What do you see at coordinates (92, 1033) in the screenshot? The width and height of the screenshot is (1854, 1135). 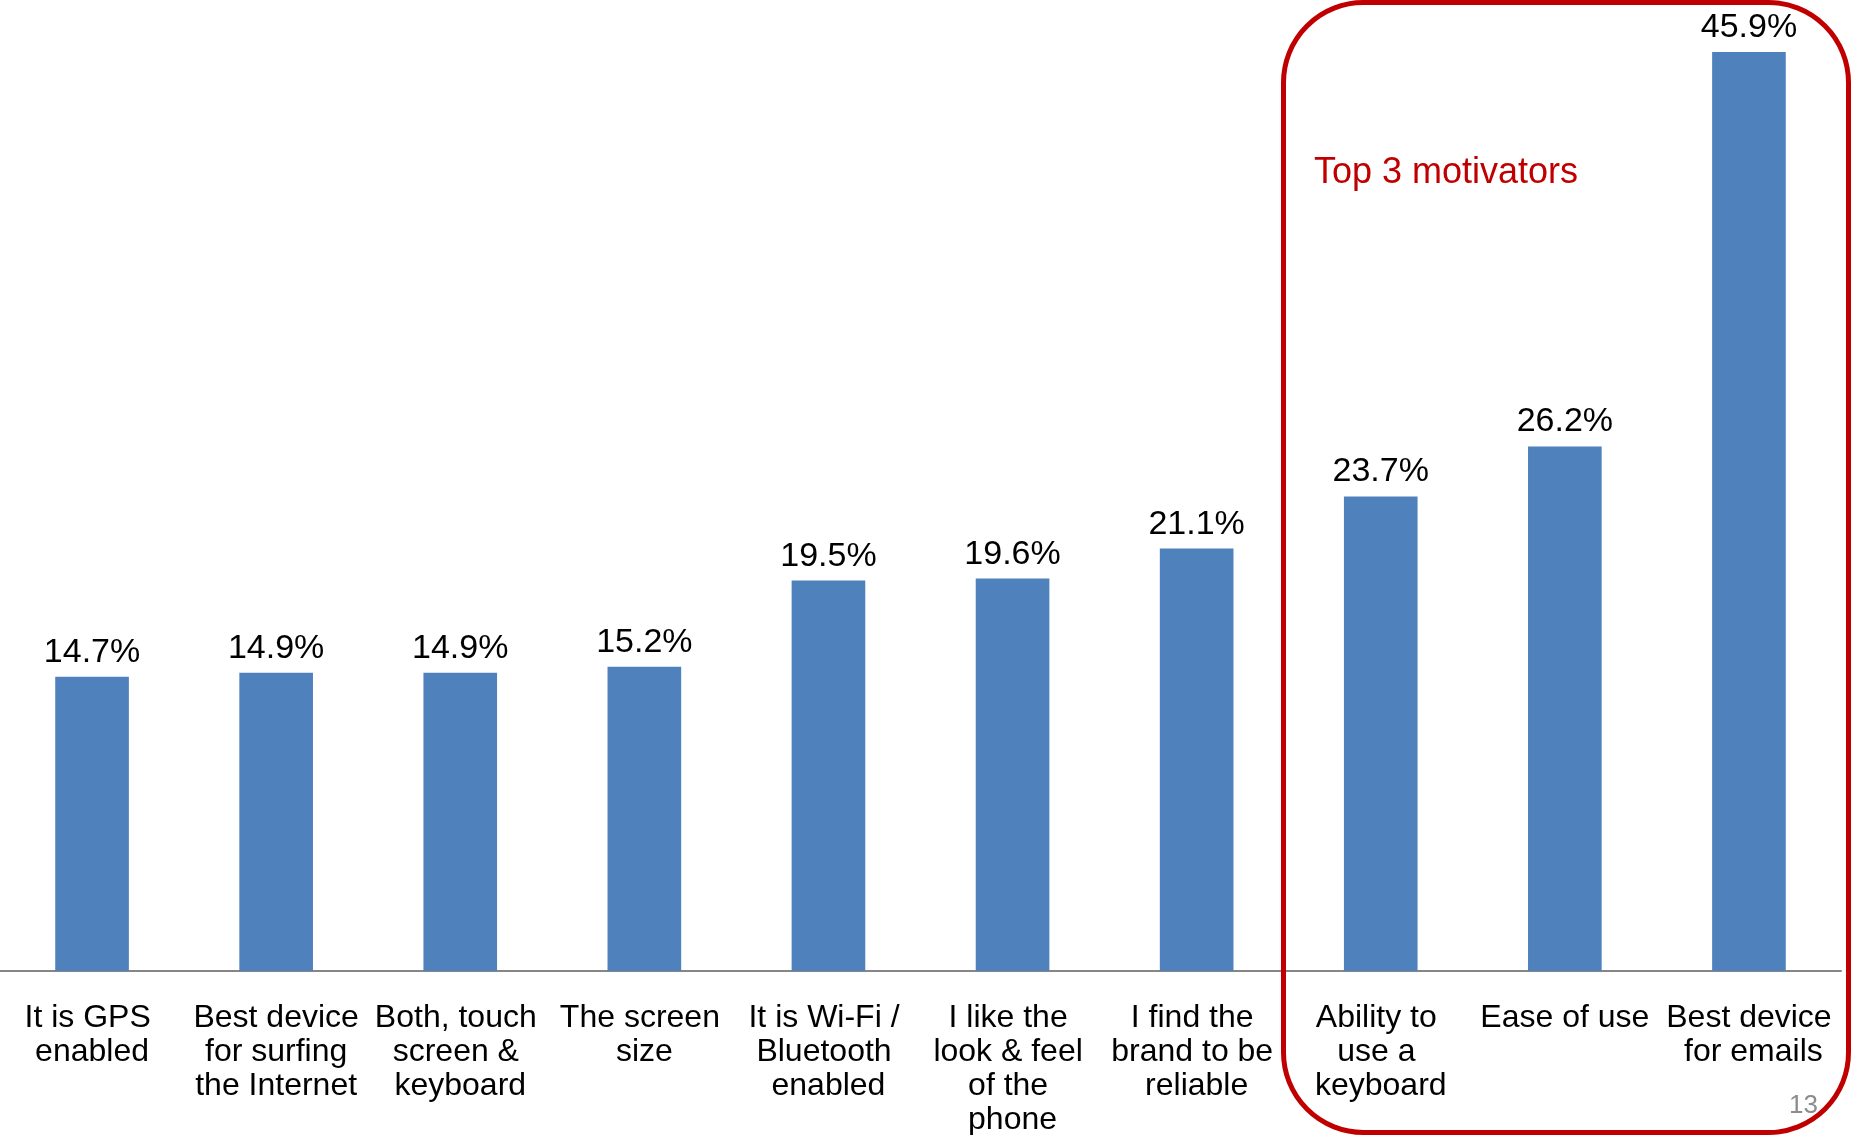 I see `x-tick-label: It is GPS enabled` at bounding box center [92, 1033].